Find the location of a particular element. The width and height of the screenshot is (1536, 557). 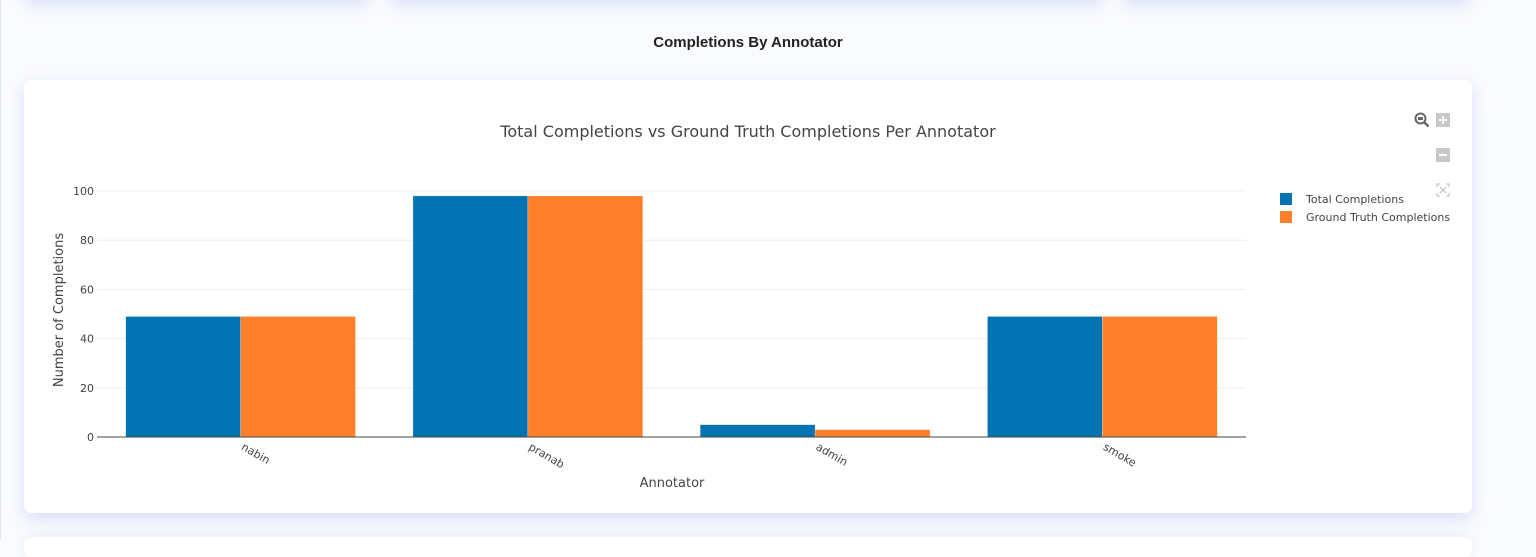

zoom-in-icon is located at coordinates (1443, 120).